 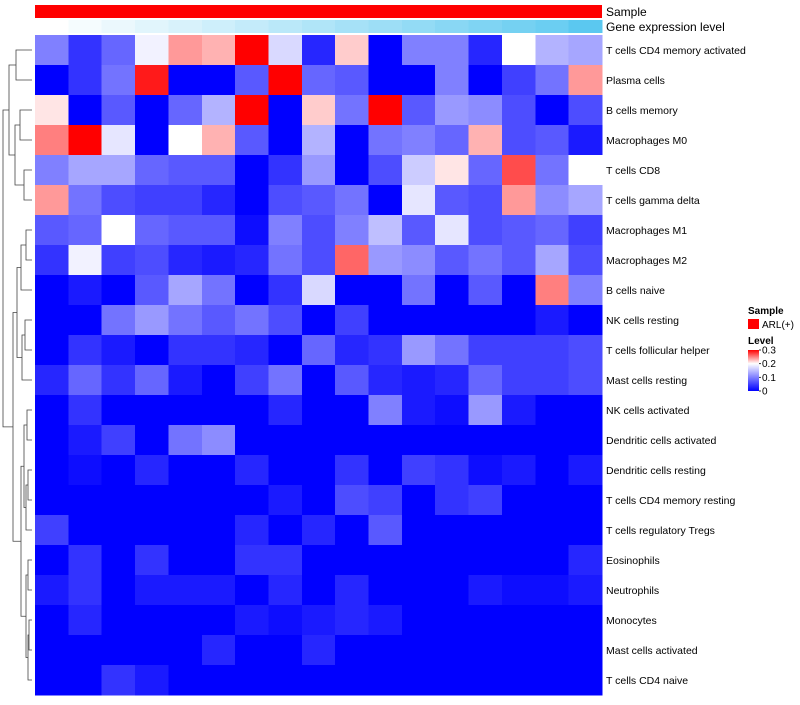 What do you see at coordinates (658, 351) in the screenshot?
I see `row-label: T cells follicular helper` at bounding box center [658, 351].